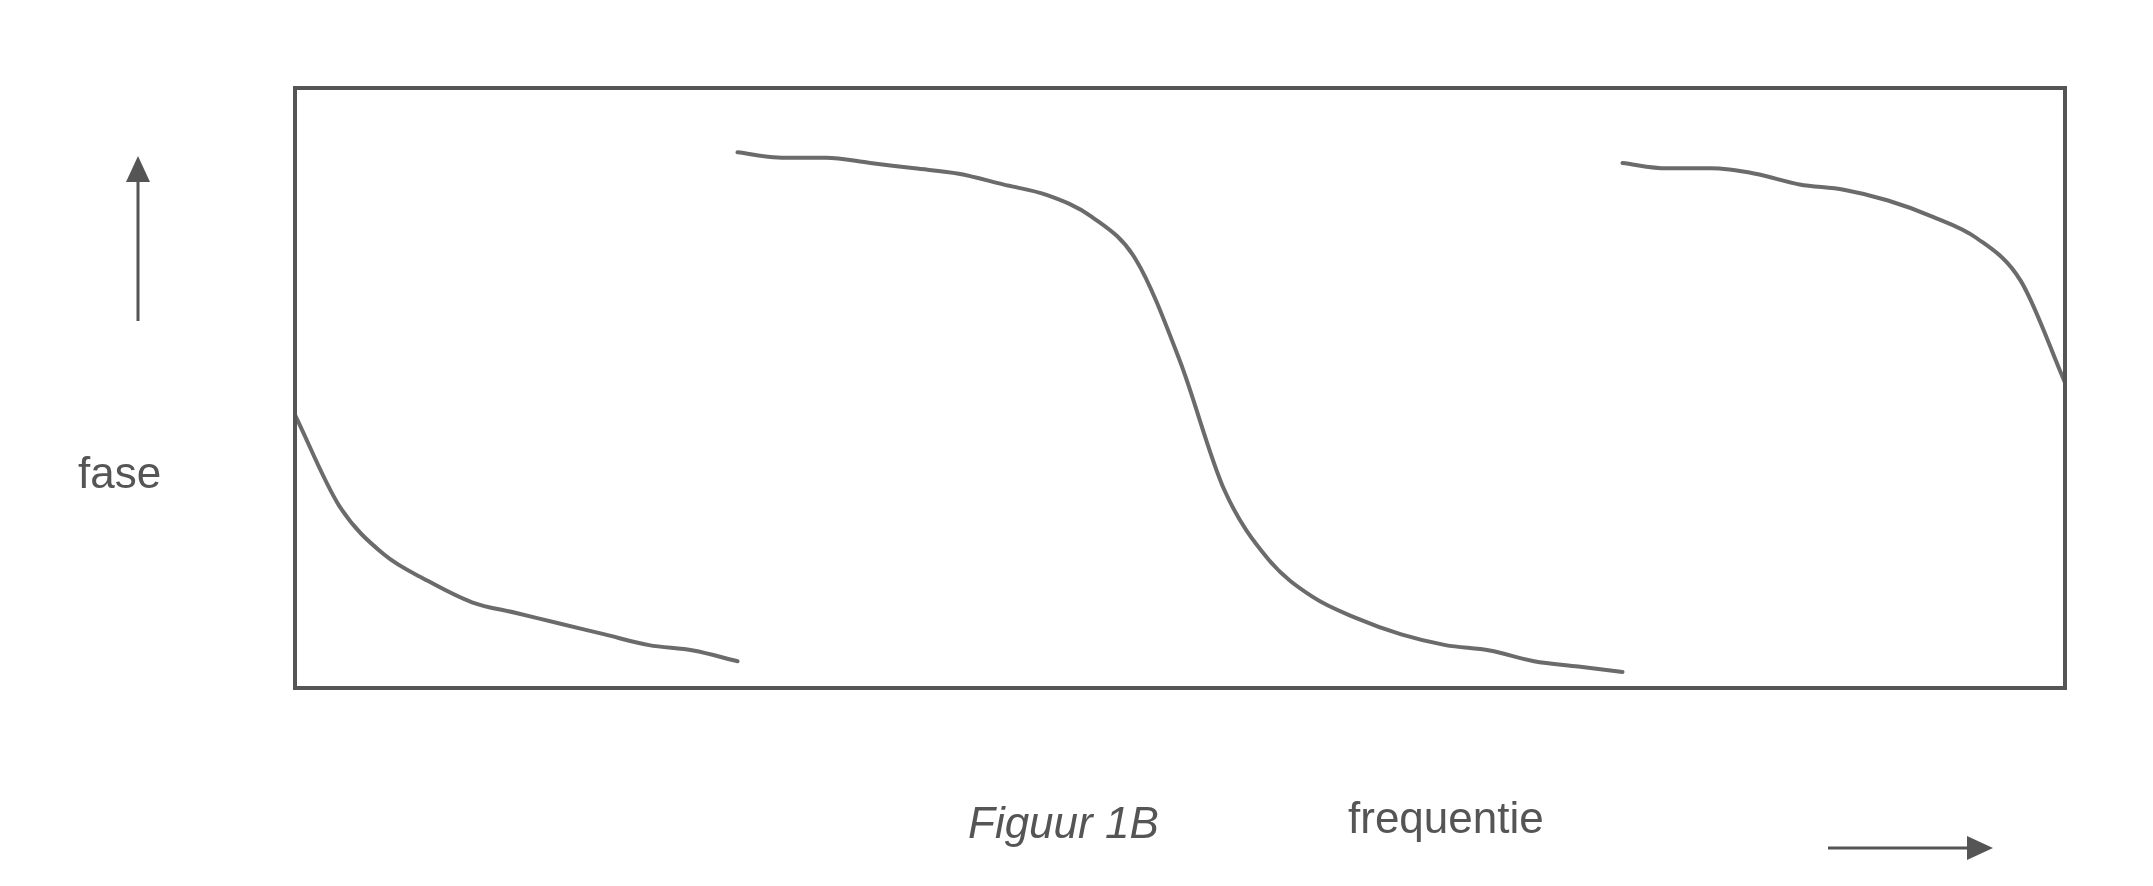 The image size is (2153, 886). What do you see at coordinates (1063, 823) in the screenshot?
I see `text: Figuur 1B` at bounding box center [1063, 823].